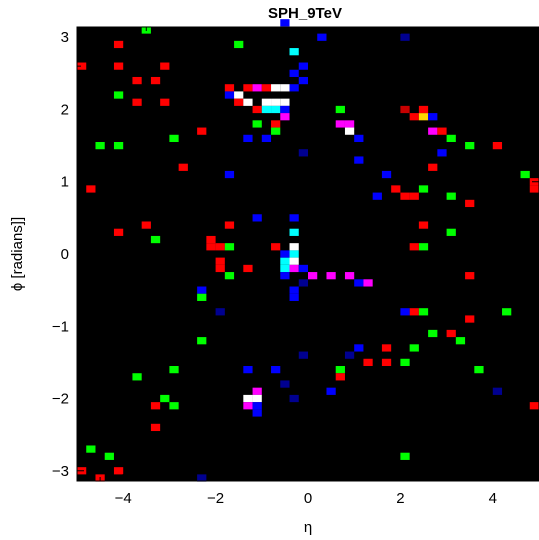 The image size is (539, 540). Describe the element at coordinates (308, 527) in the screenshot. I see `x-axis-title: η` at that location.